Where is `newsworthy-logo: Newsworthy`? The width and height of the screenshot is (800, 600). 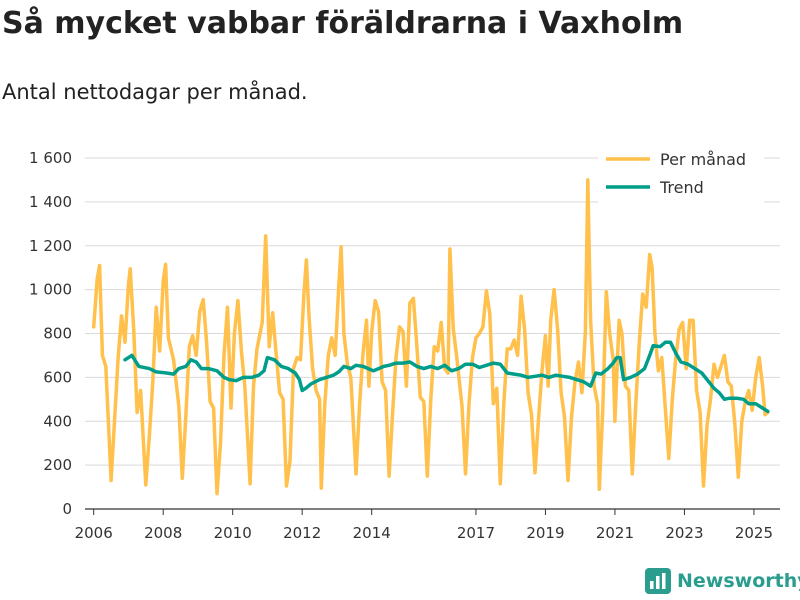 newsworthy-logo: Newsworthy is located at coordinates (722, 581).